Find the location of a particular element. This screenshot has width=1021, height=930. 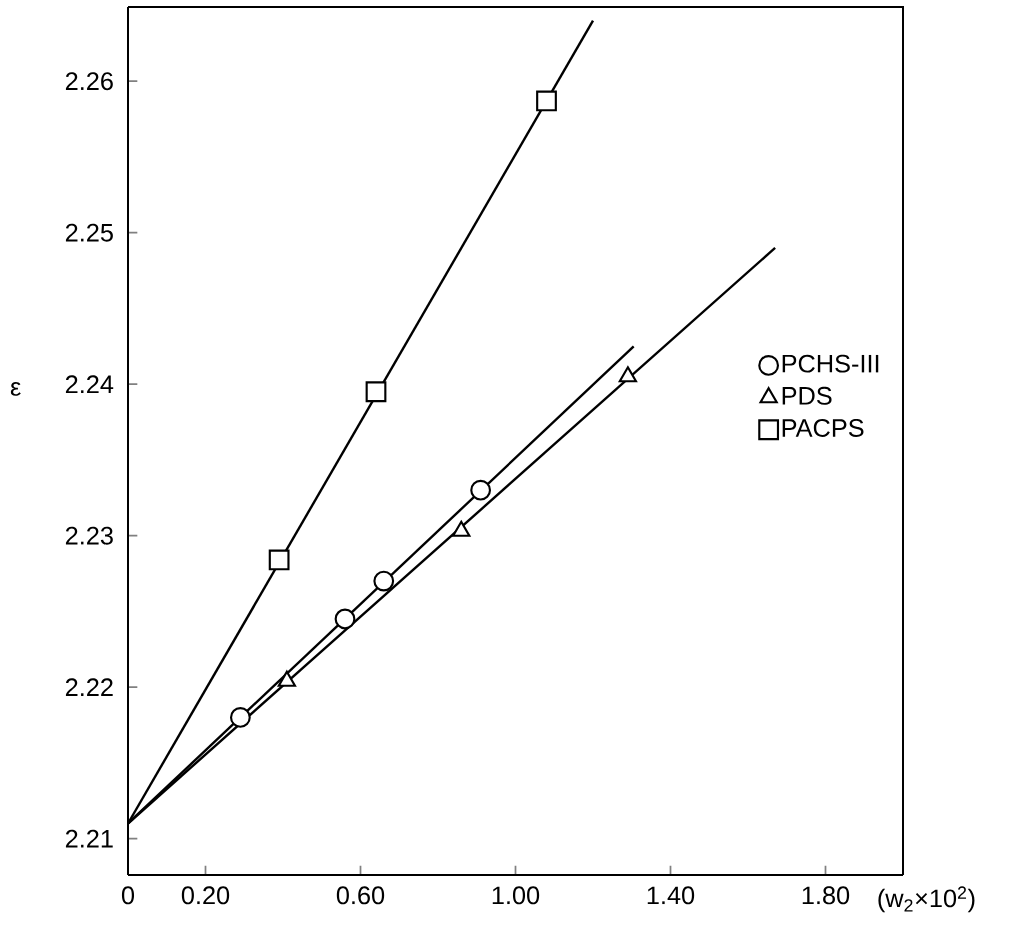

y-tick-label: 2.26 is located at coordinates (89, 81).